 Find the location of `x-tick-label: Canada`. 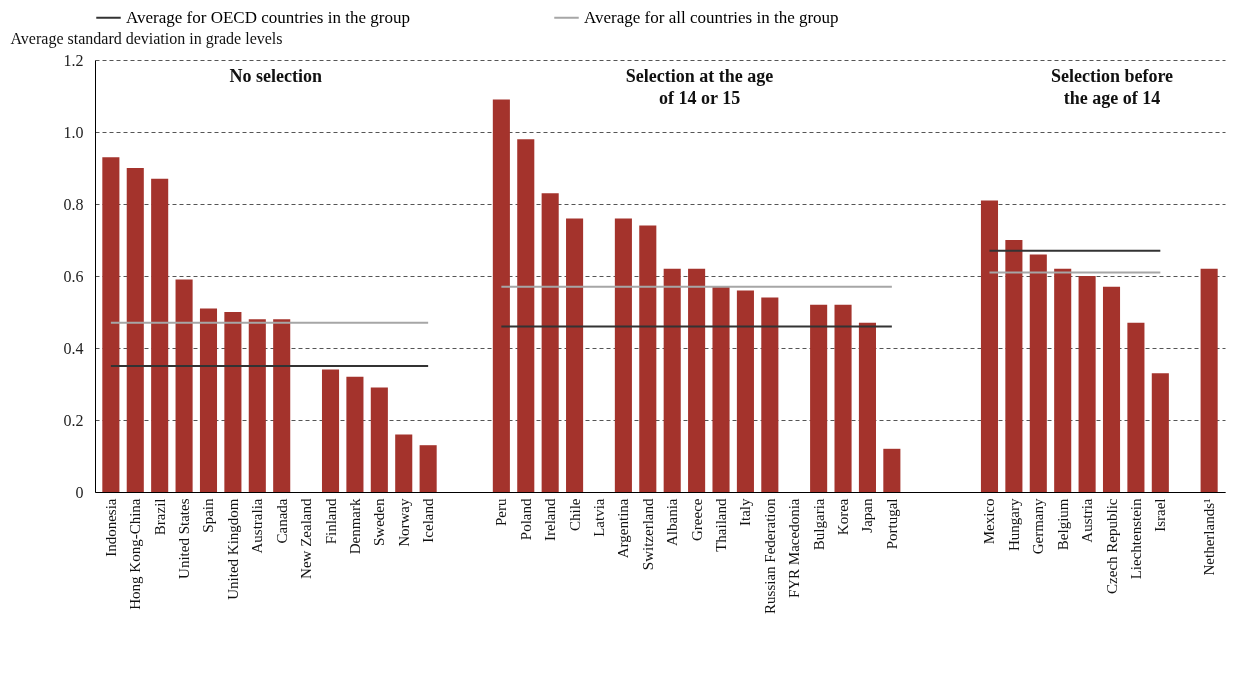

x-tick-label: Canada is located at coordinates (281, 521).